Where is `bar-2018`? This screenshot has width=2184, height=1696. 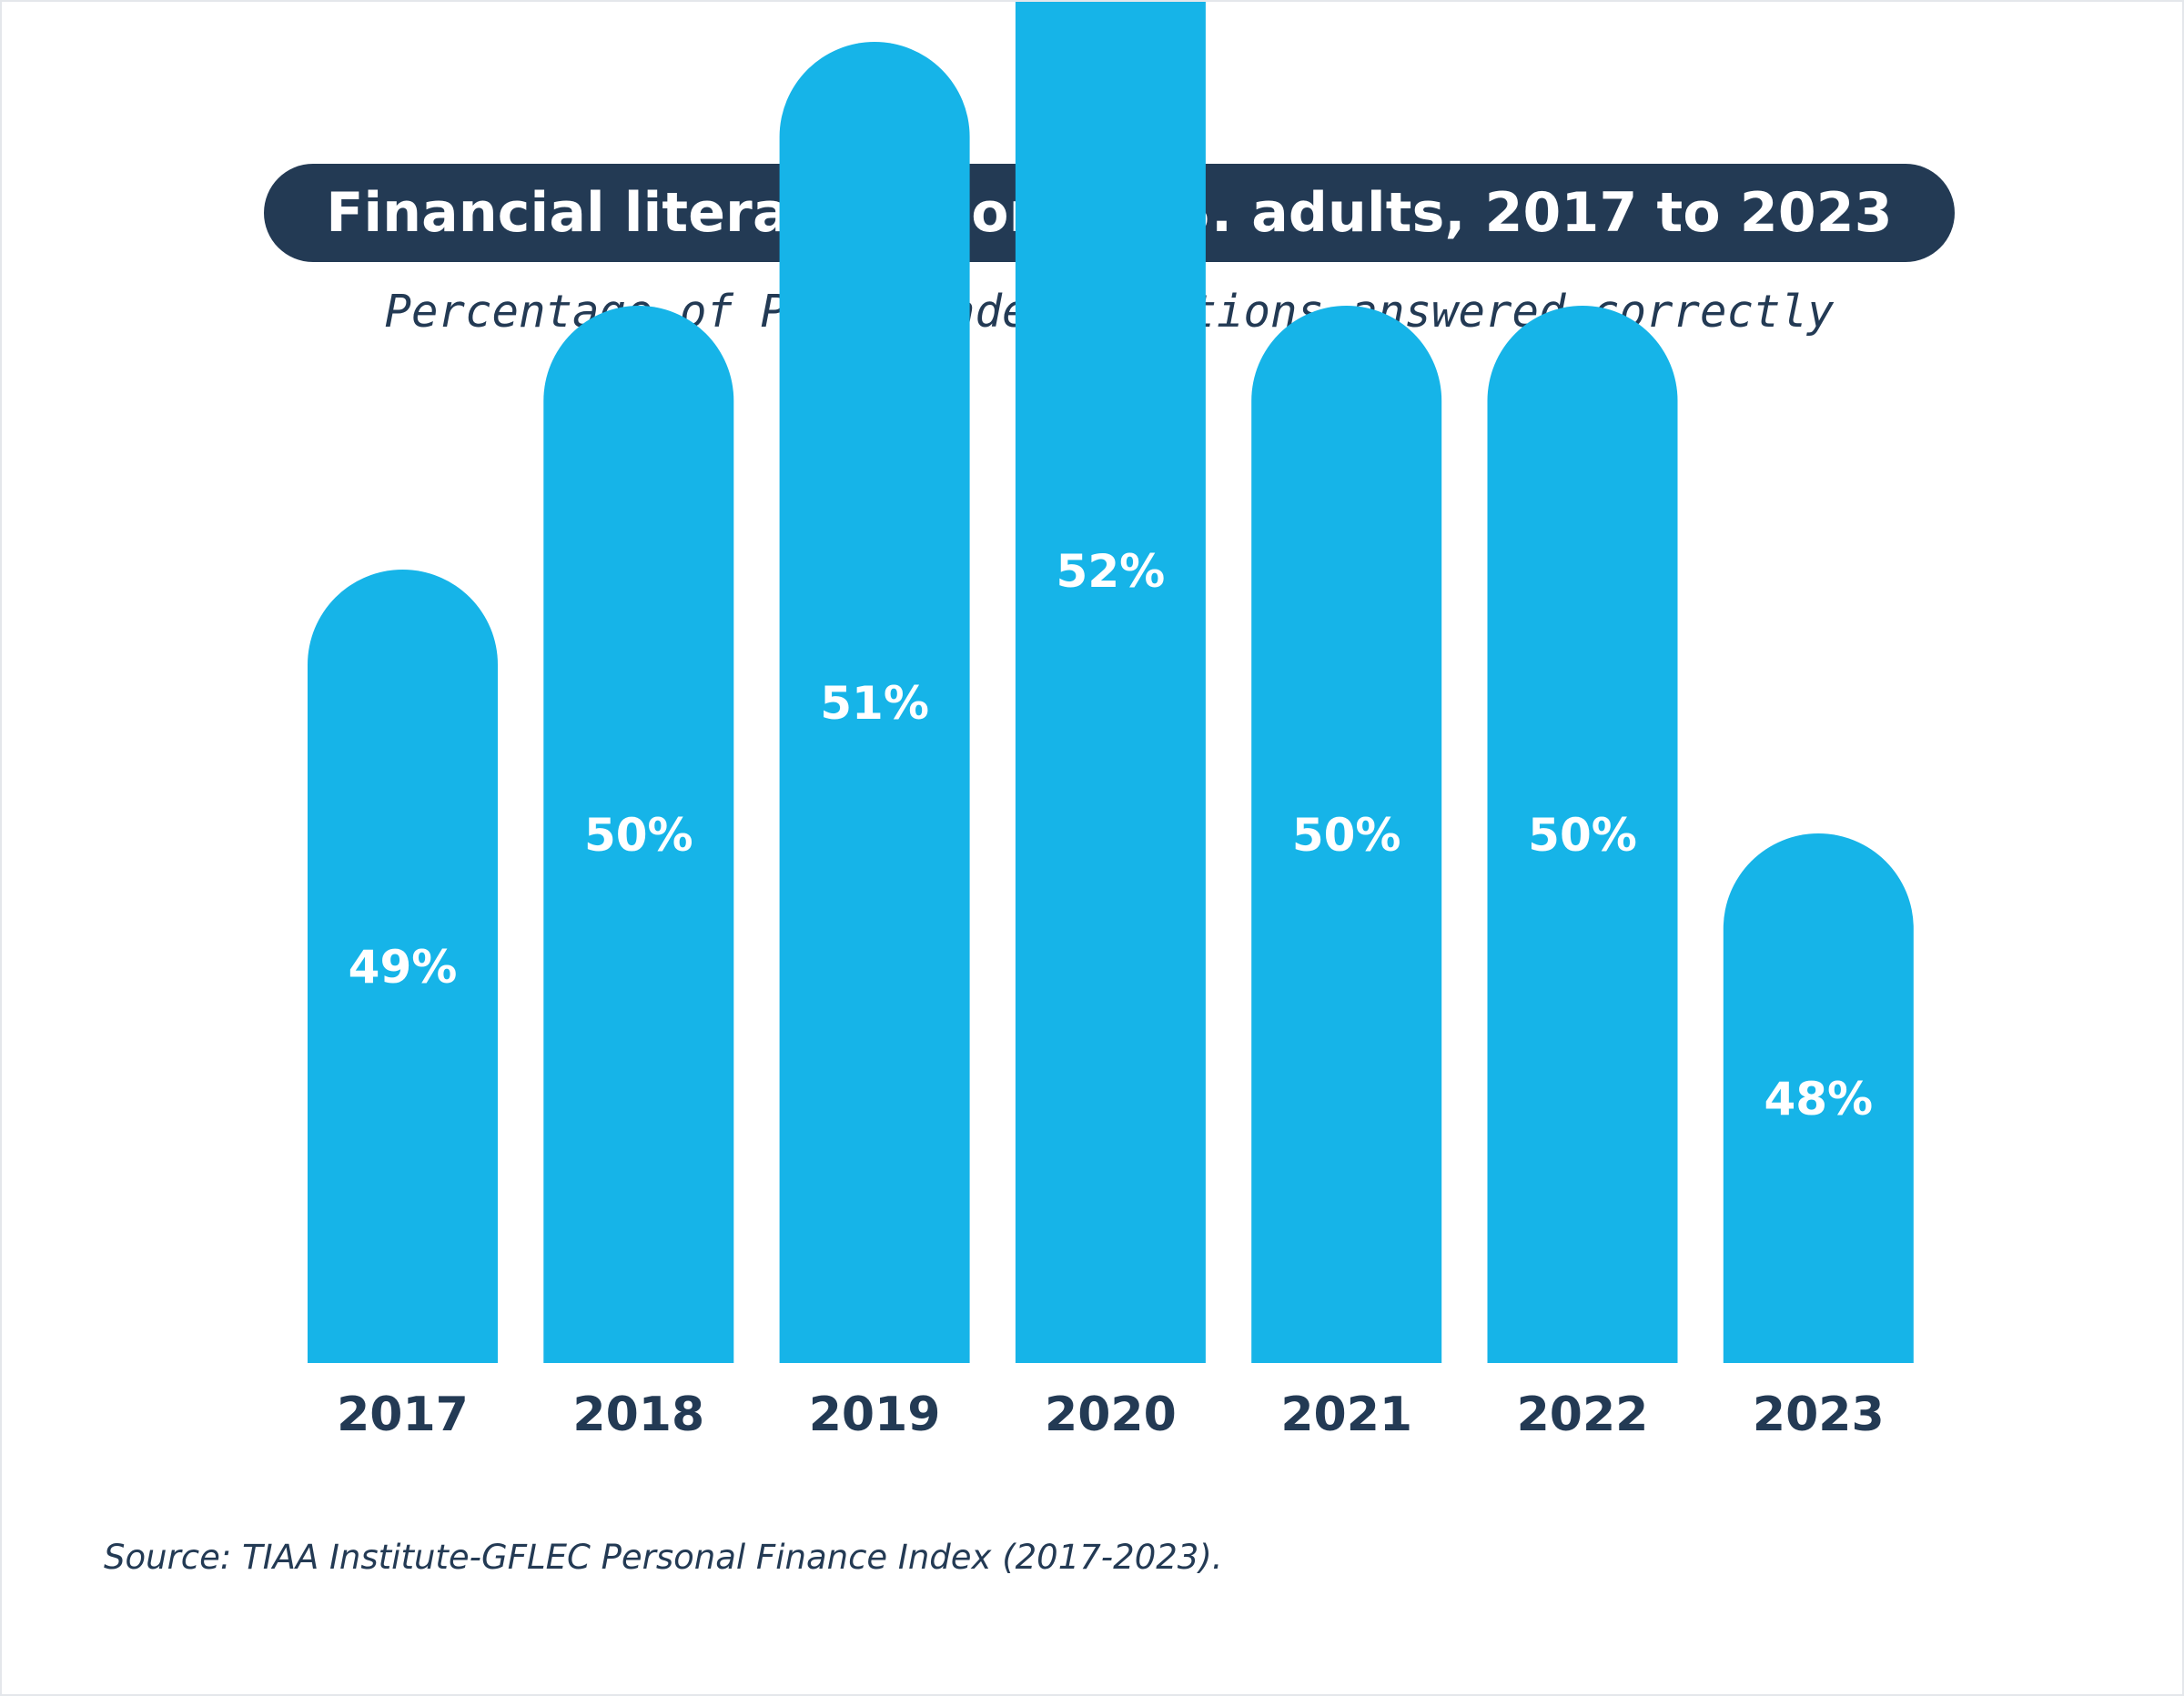 bar-2018 is located at coordinates (639, 834).